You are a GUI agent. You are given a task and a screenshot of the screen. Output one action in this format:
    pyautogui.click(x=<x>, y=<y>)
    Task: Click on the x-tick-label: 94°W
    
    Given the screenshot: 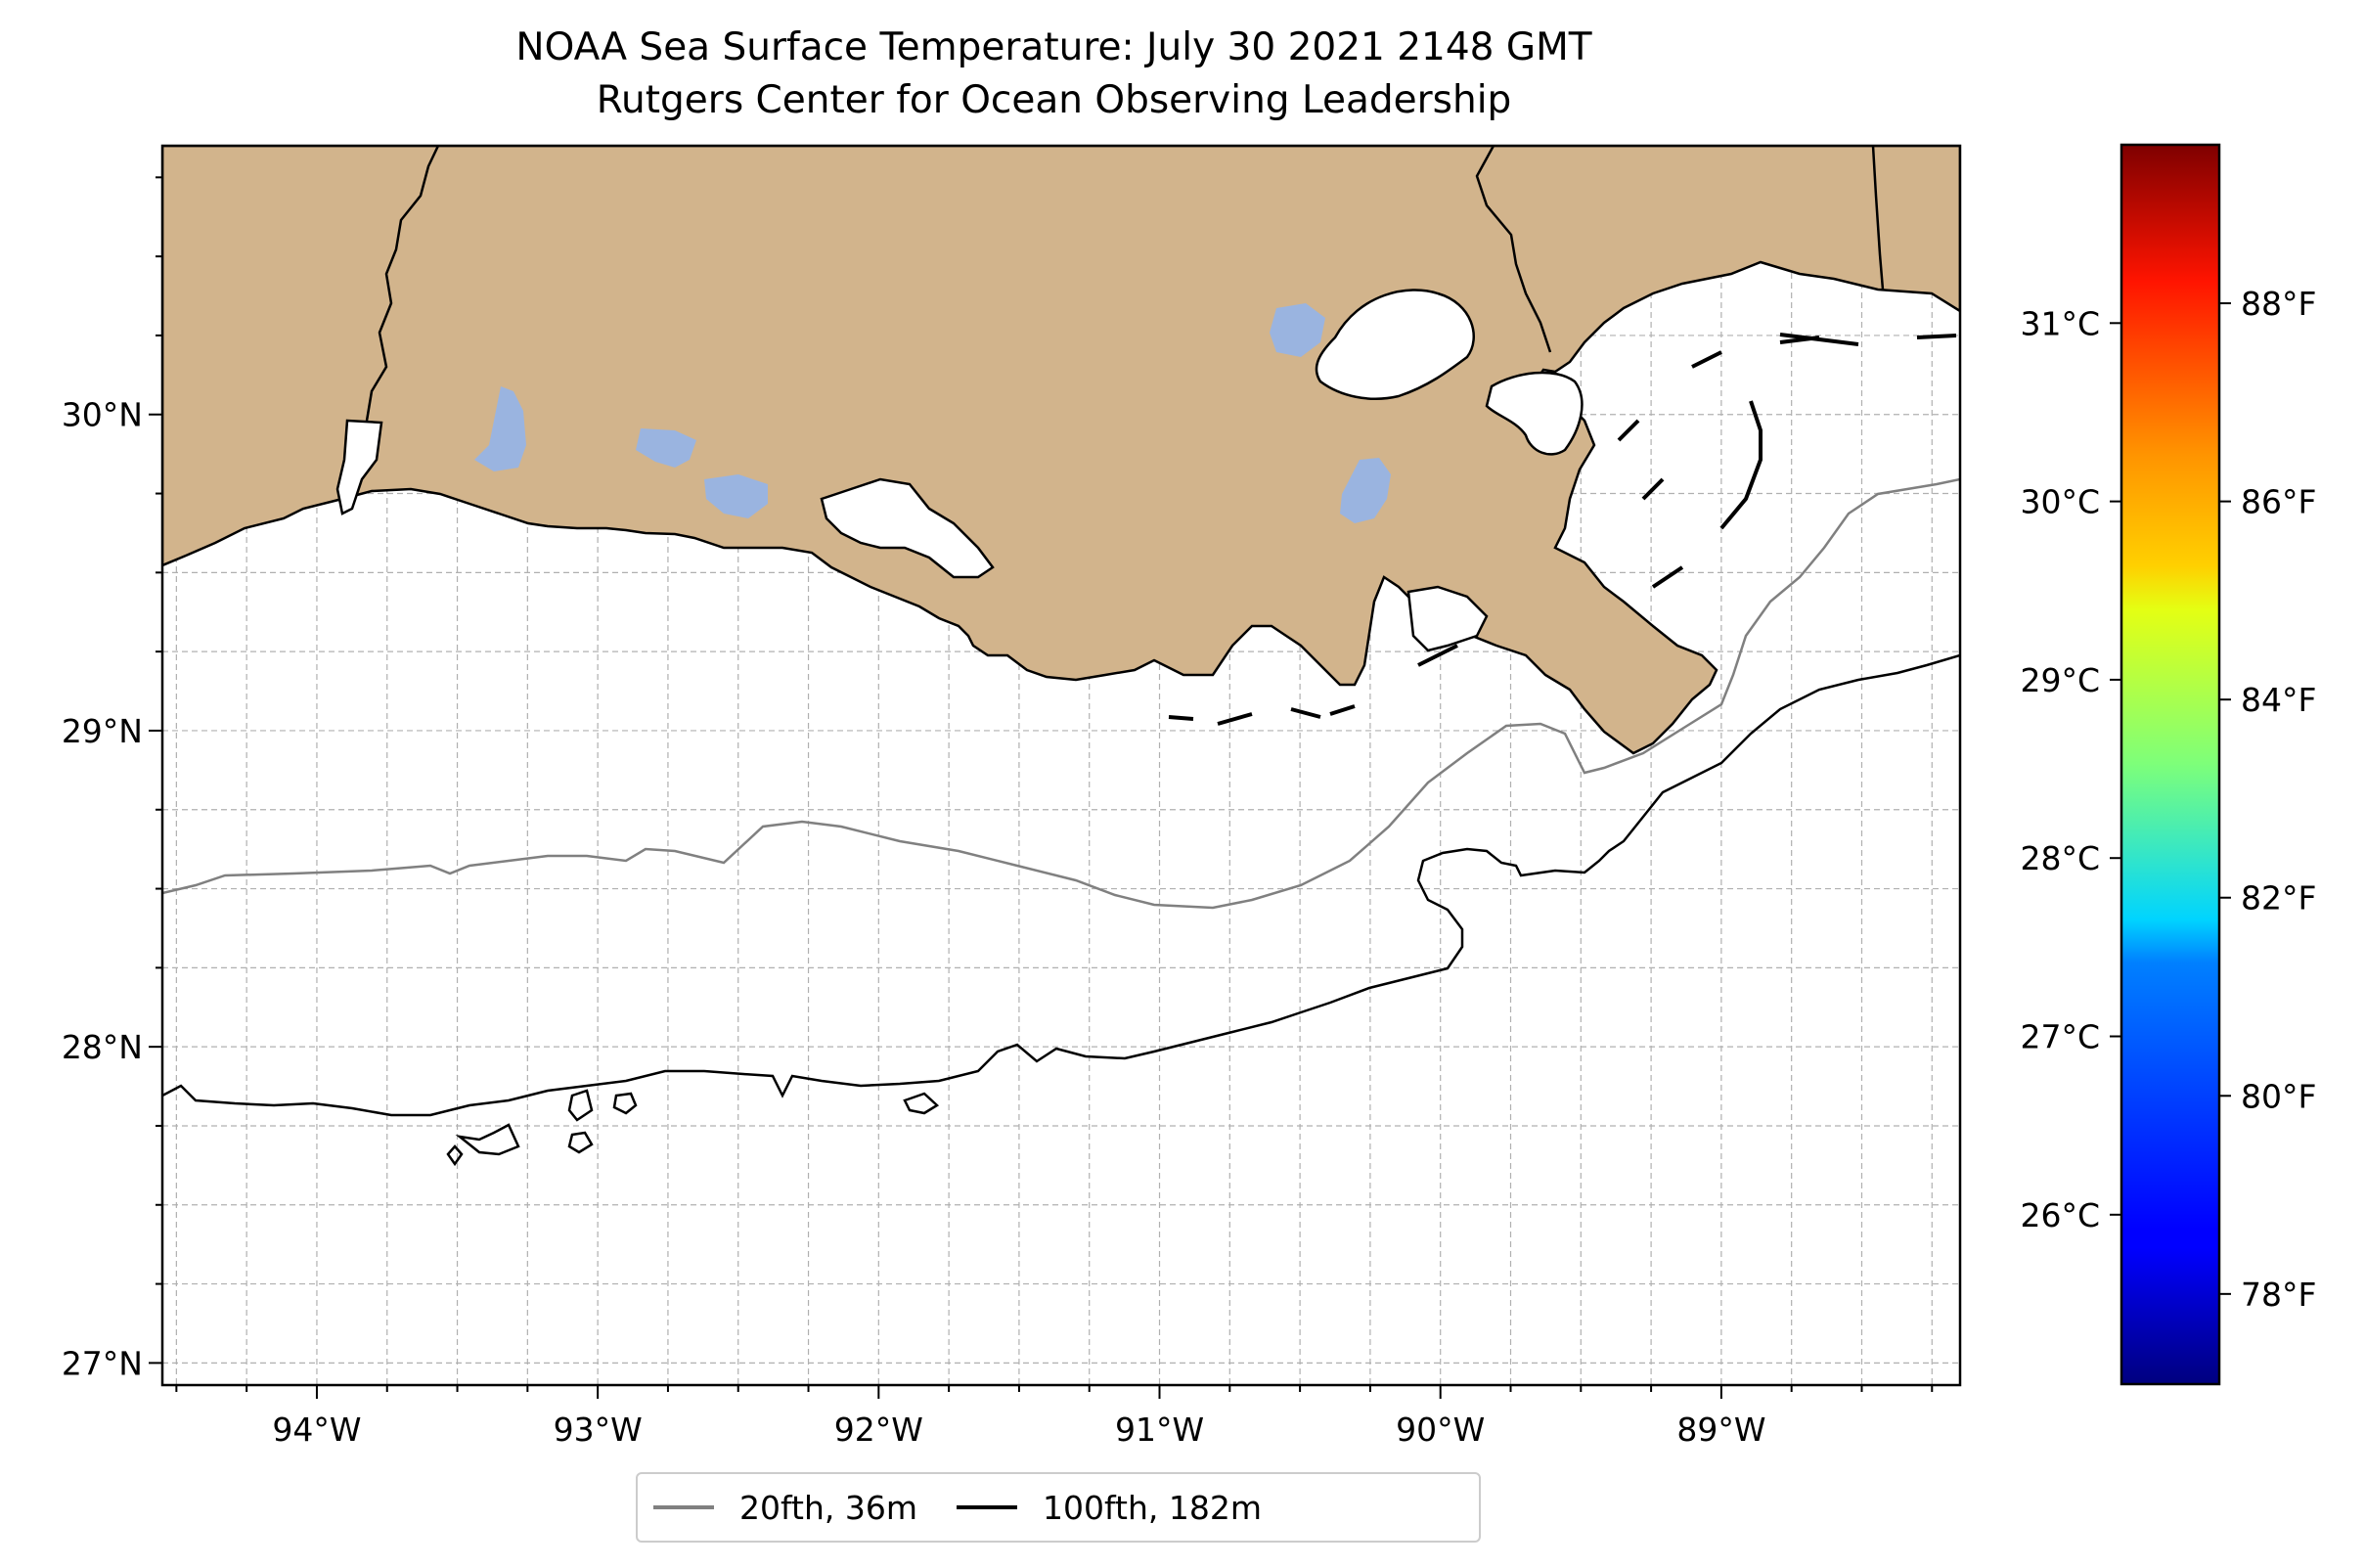 What is the action you would take?
    pyautogui.click(x=316, y=1430)
    